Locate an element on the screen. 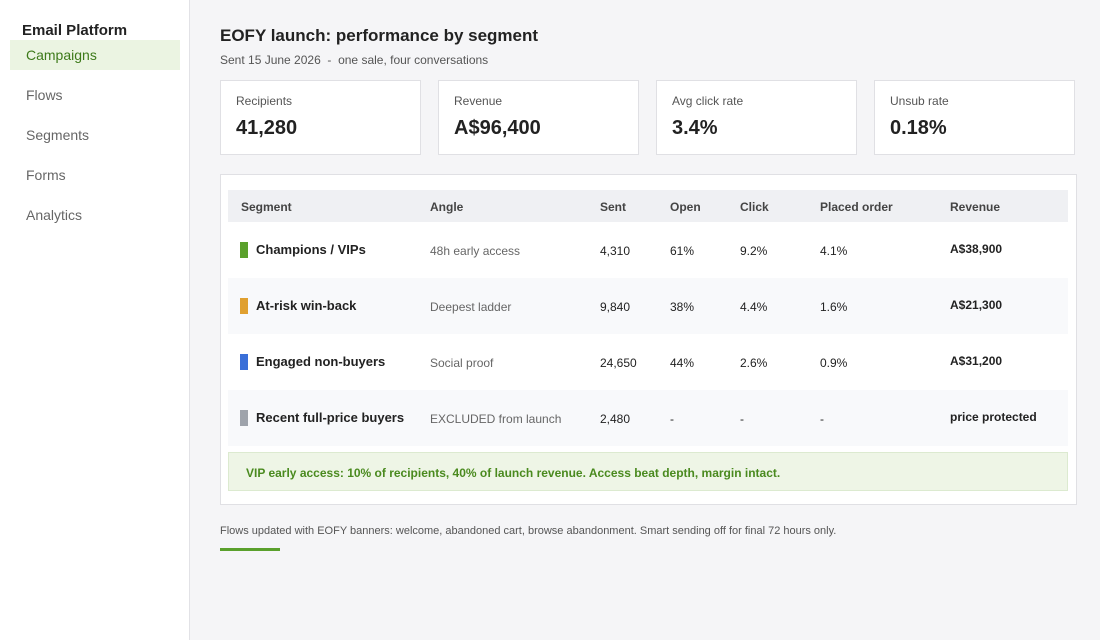 This screenshot has height=640, width=1100. cell: 48h early access is located at coordinates (475, 251).